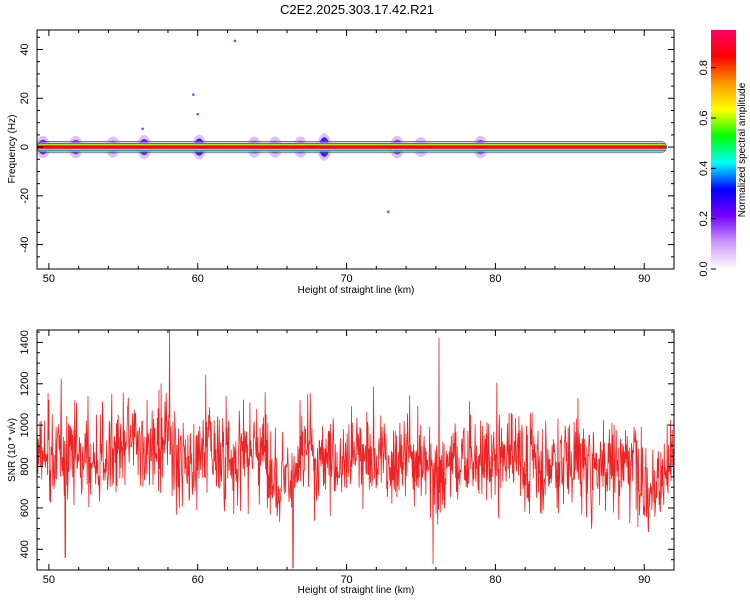  What do you see at coordinates (357, 9) in the screenshot?
I see `figure-title: C2E2.2025.303.17.42.R21` at bounding box center [357, 9].